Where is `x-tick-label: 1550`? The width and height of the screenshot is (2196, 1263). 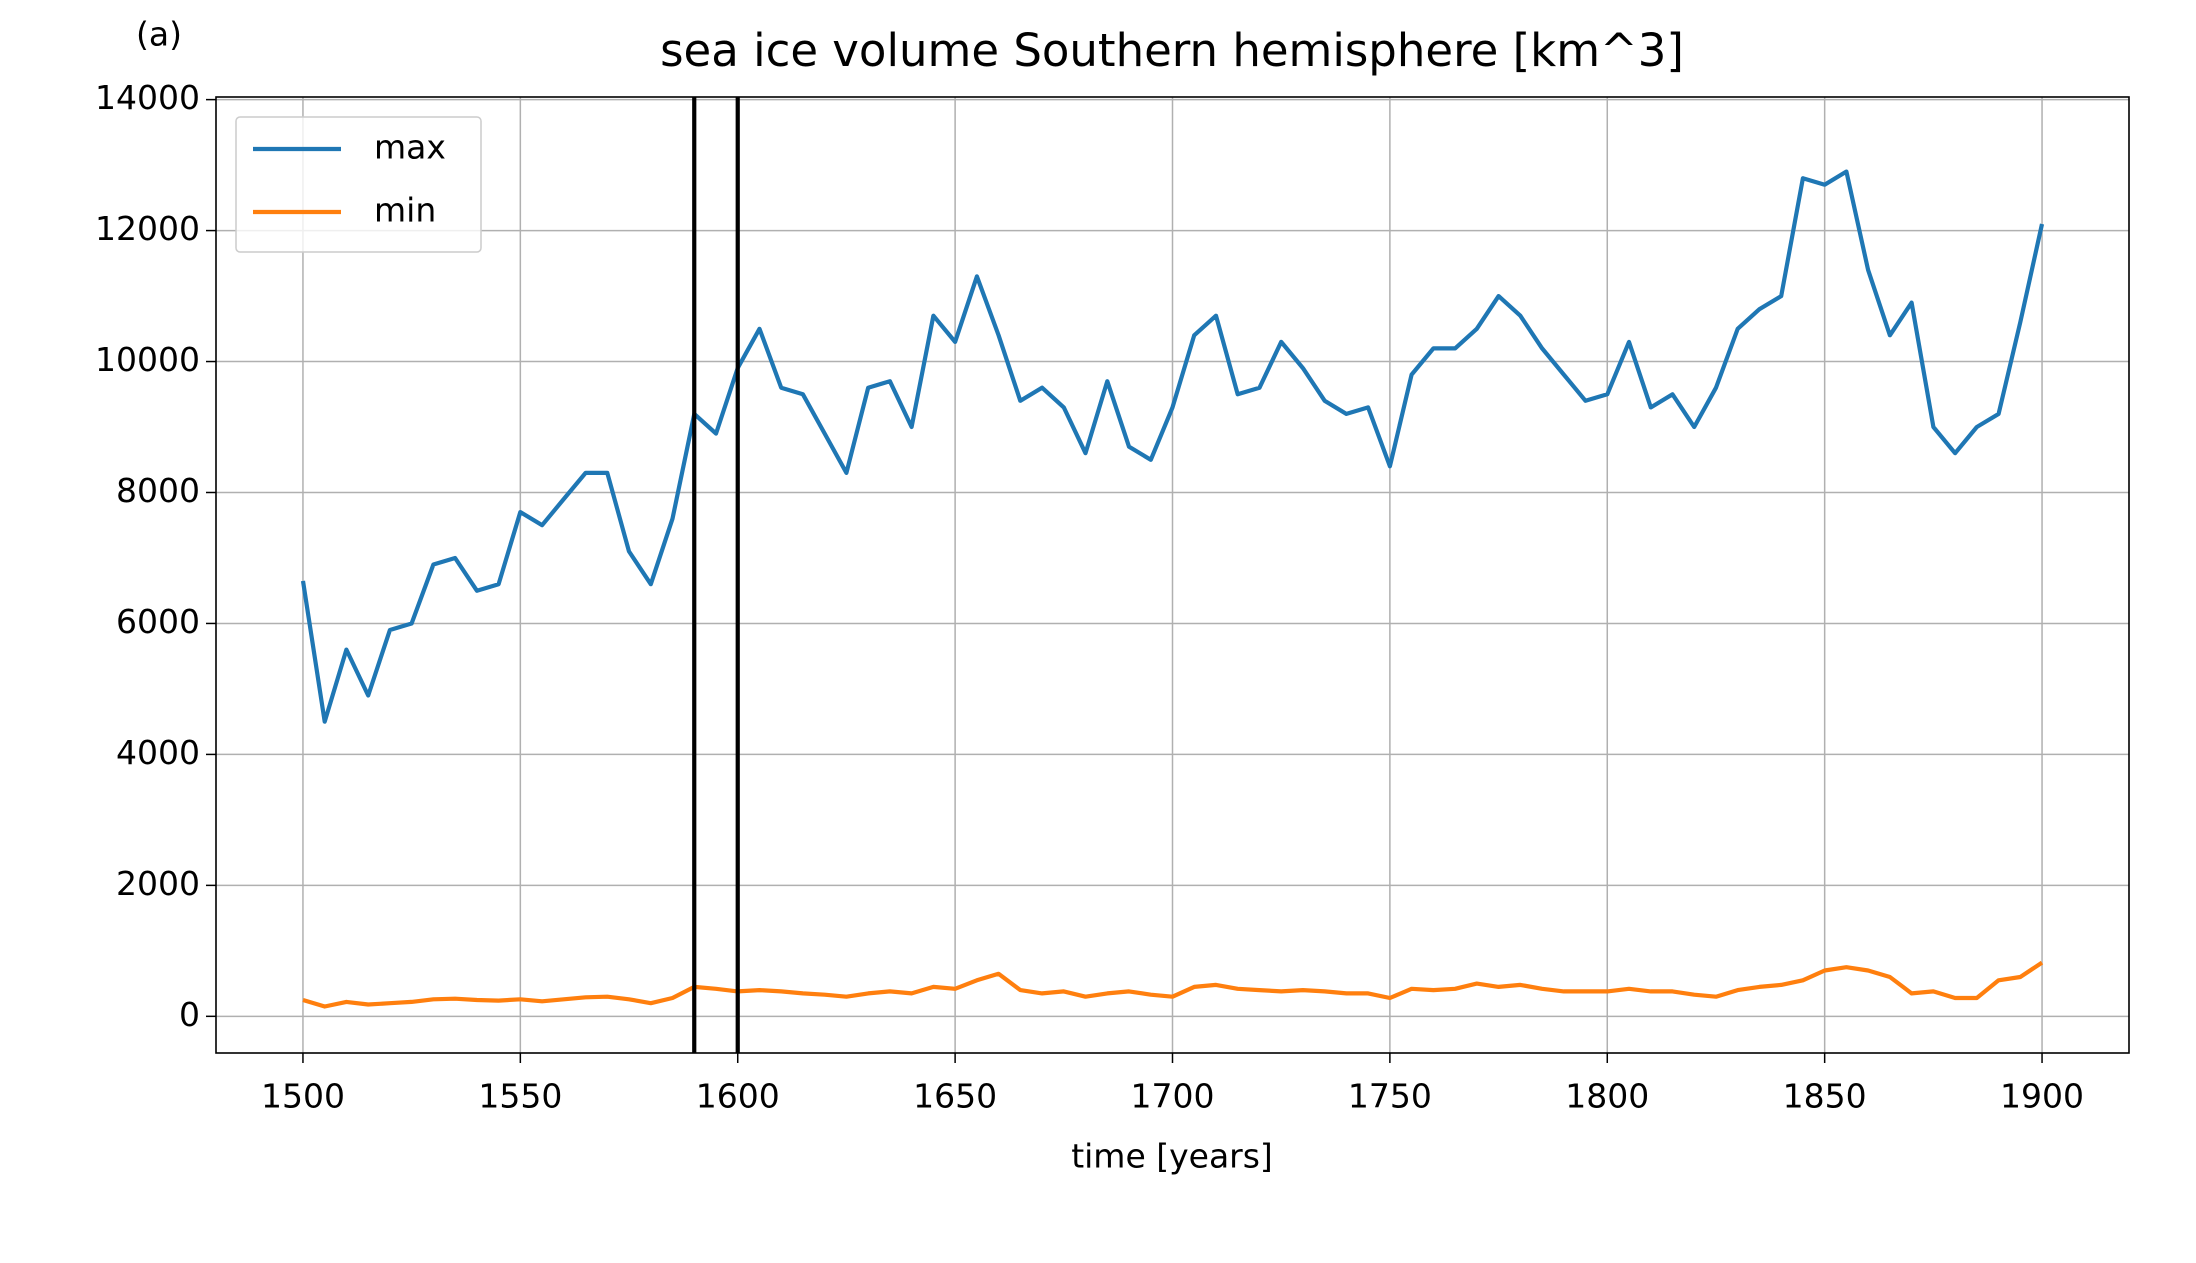 x-tick-label: 1550 is located at coordinates (520, 1096).